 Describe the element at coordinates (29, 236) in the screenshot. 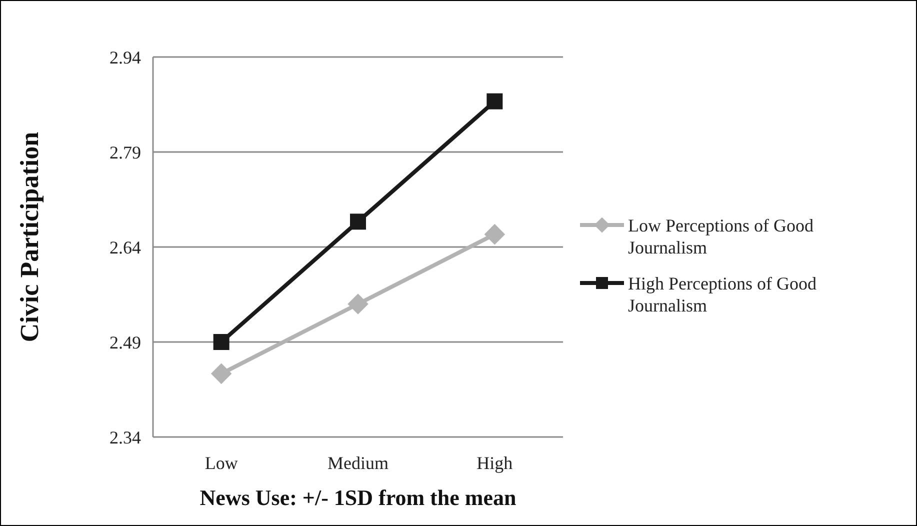

I see `y-axis-title: Civic Participation` at that location.